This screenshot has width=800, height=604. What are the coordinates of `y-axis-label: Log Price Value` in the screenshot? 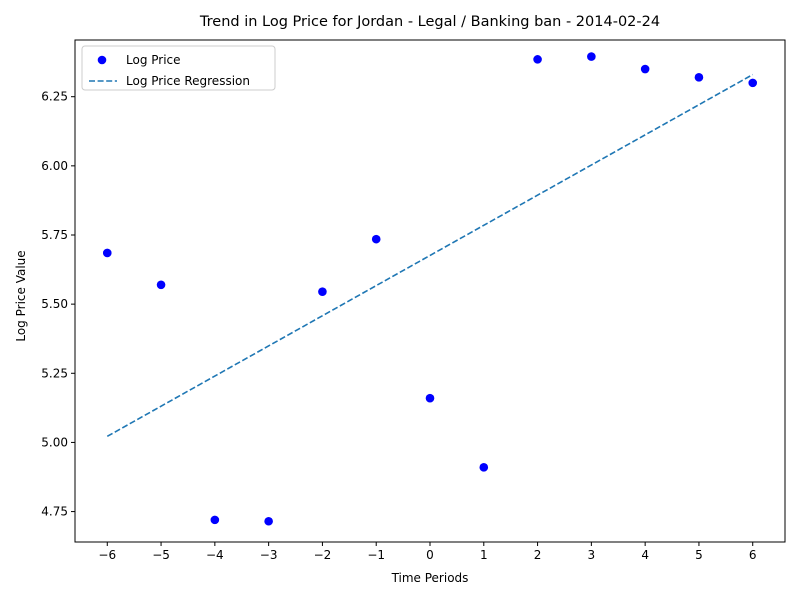 It's located at (21, 295).